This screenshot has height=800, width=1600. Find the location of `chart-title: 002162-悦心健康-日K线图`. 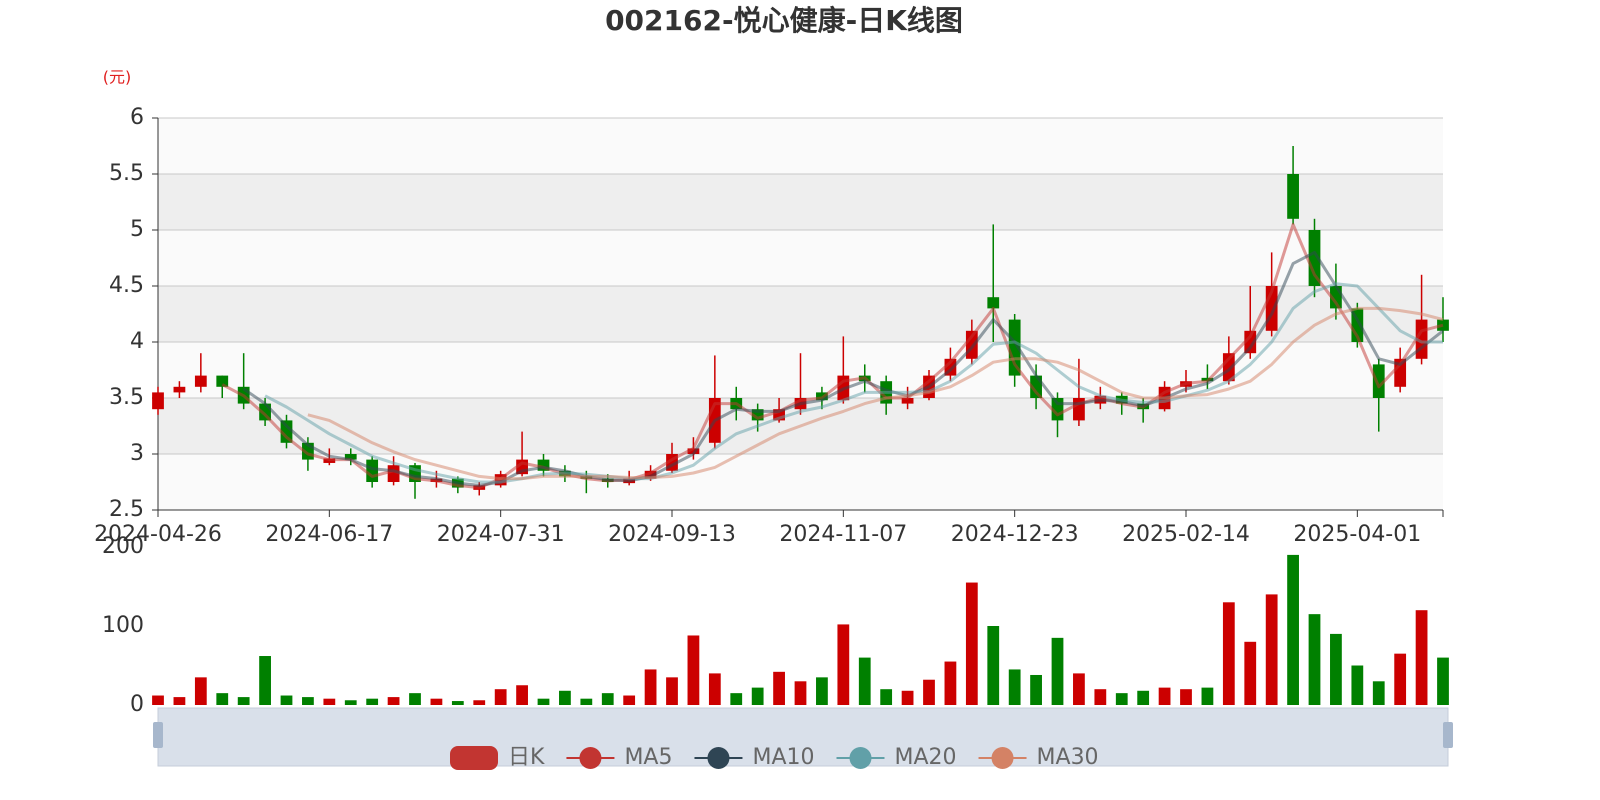

chart-title: 002162-悦心健康-日K线图 is located at coordinates (784, 20).